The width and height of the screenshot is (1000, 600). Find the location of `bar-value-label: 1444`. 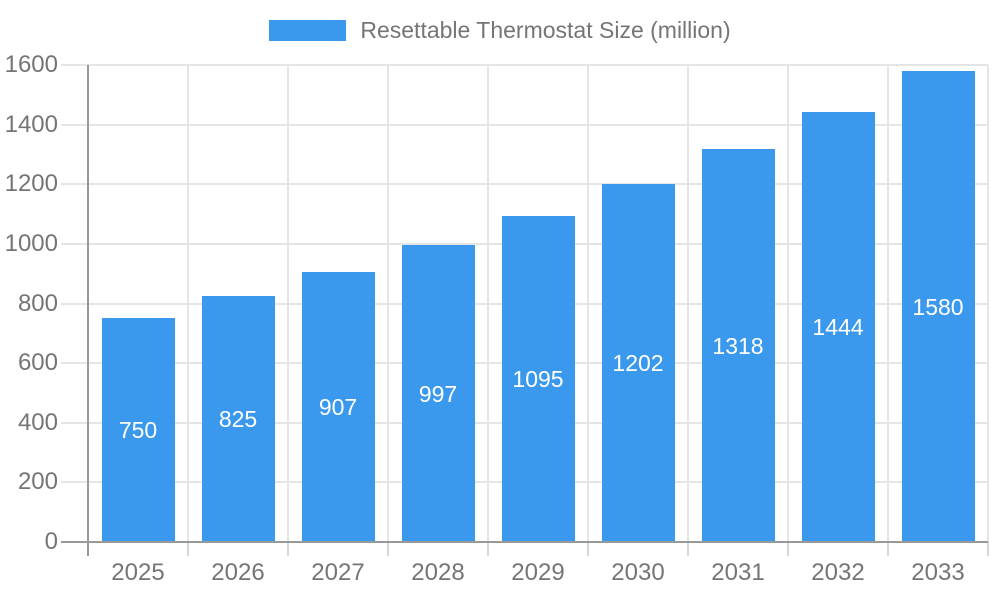

bar-value-label: 1444 is located at coordinates (838, 327).